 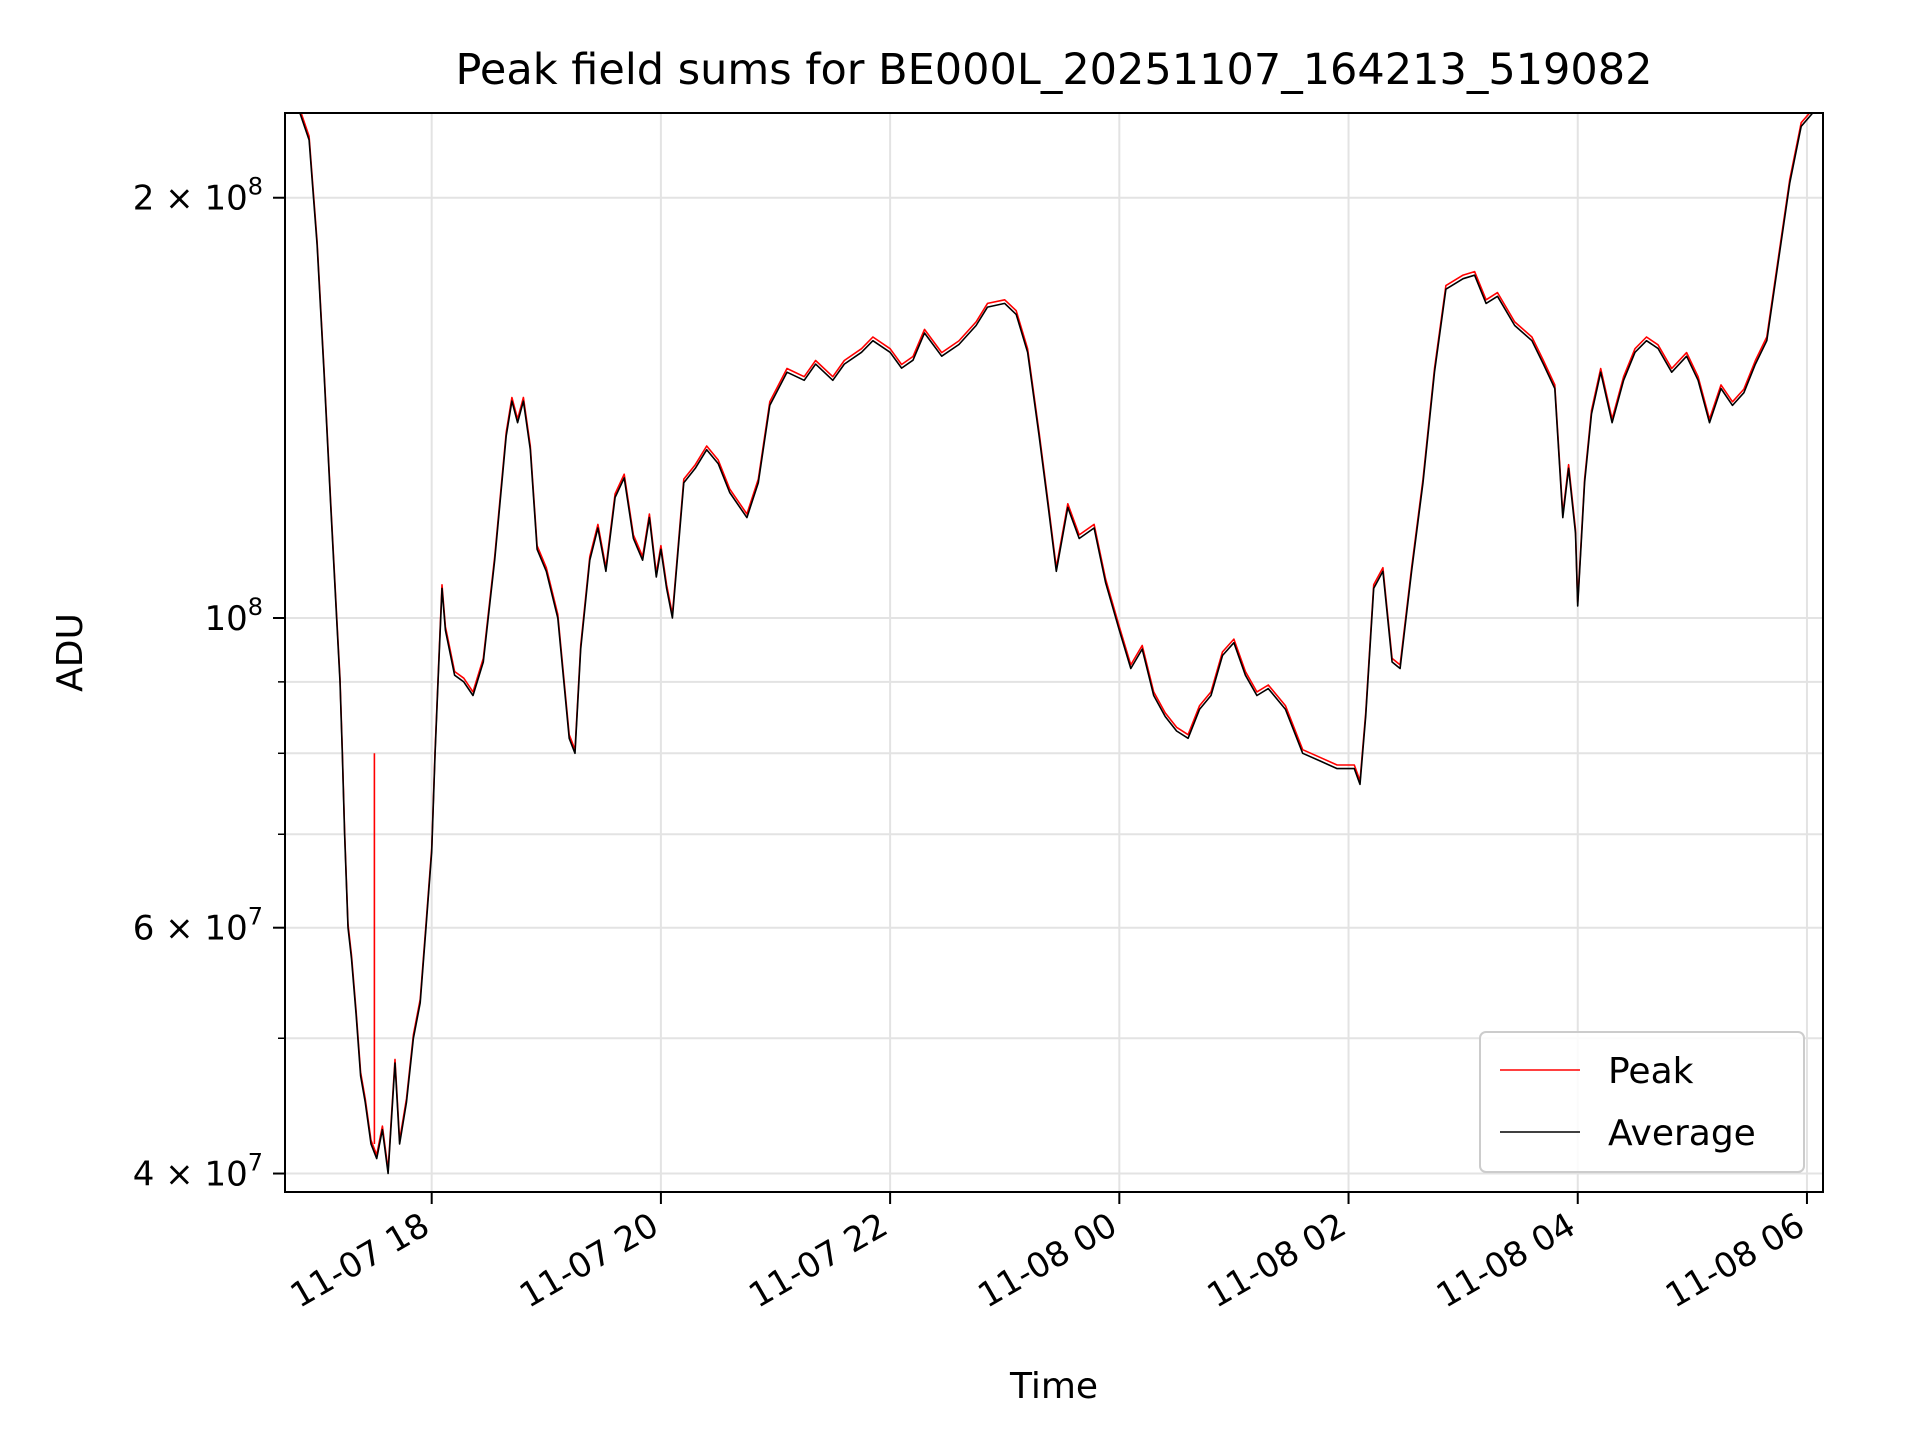 I want to click on x-tick-label: 11-08 02, so click(x=1277, y=1260).